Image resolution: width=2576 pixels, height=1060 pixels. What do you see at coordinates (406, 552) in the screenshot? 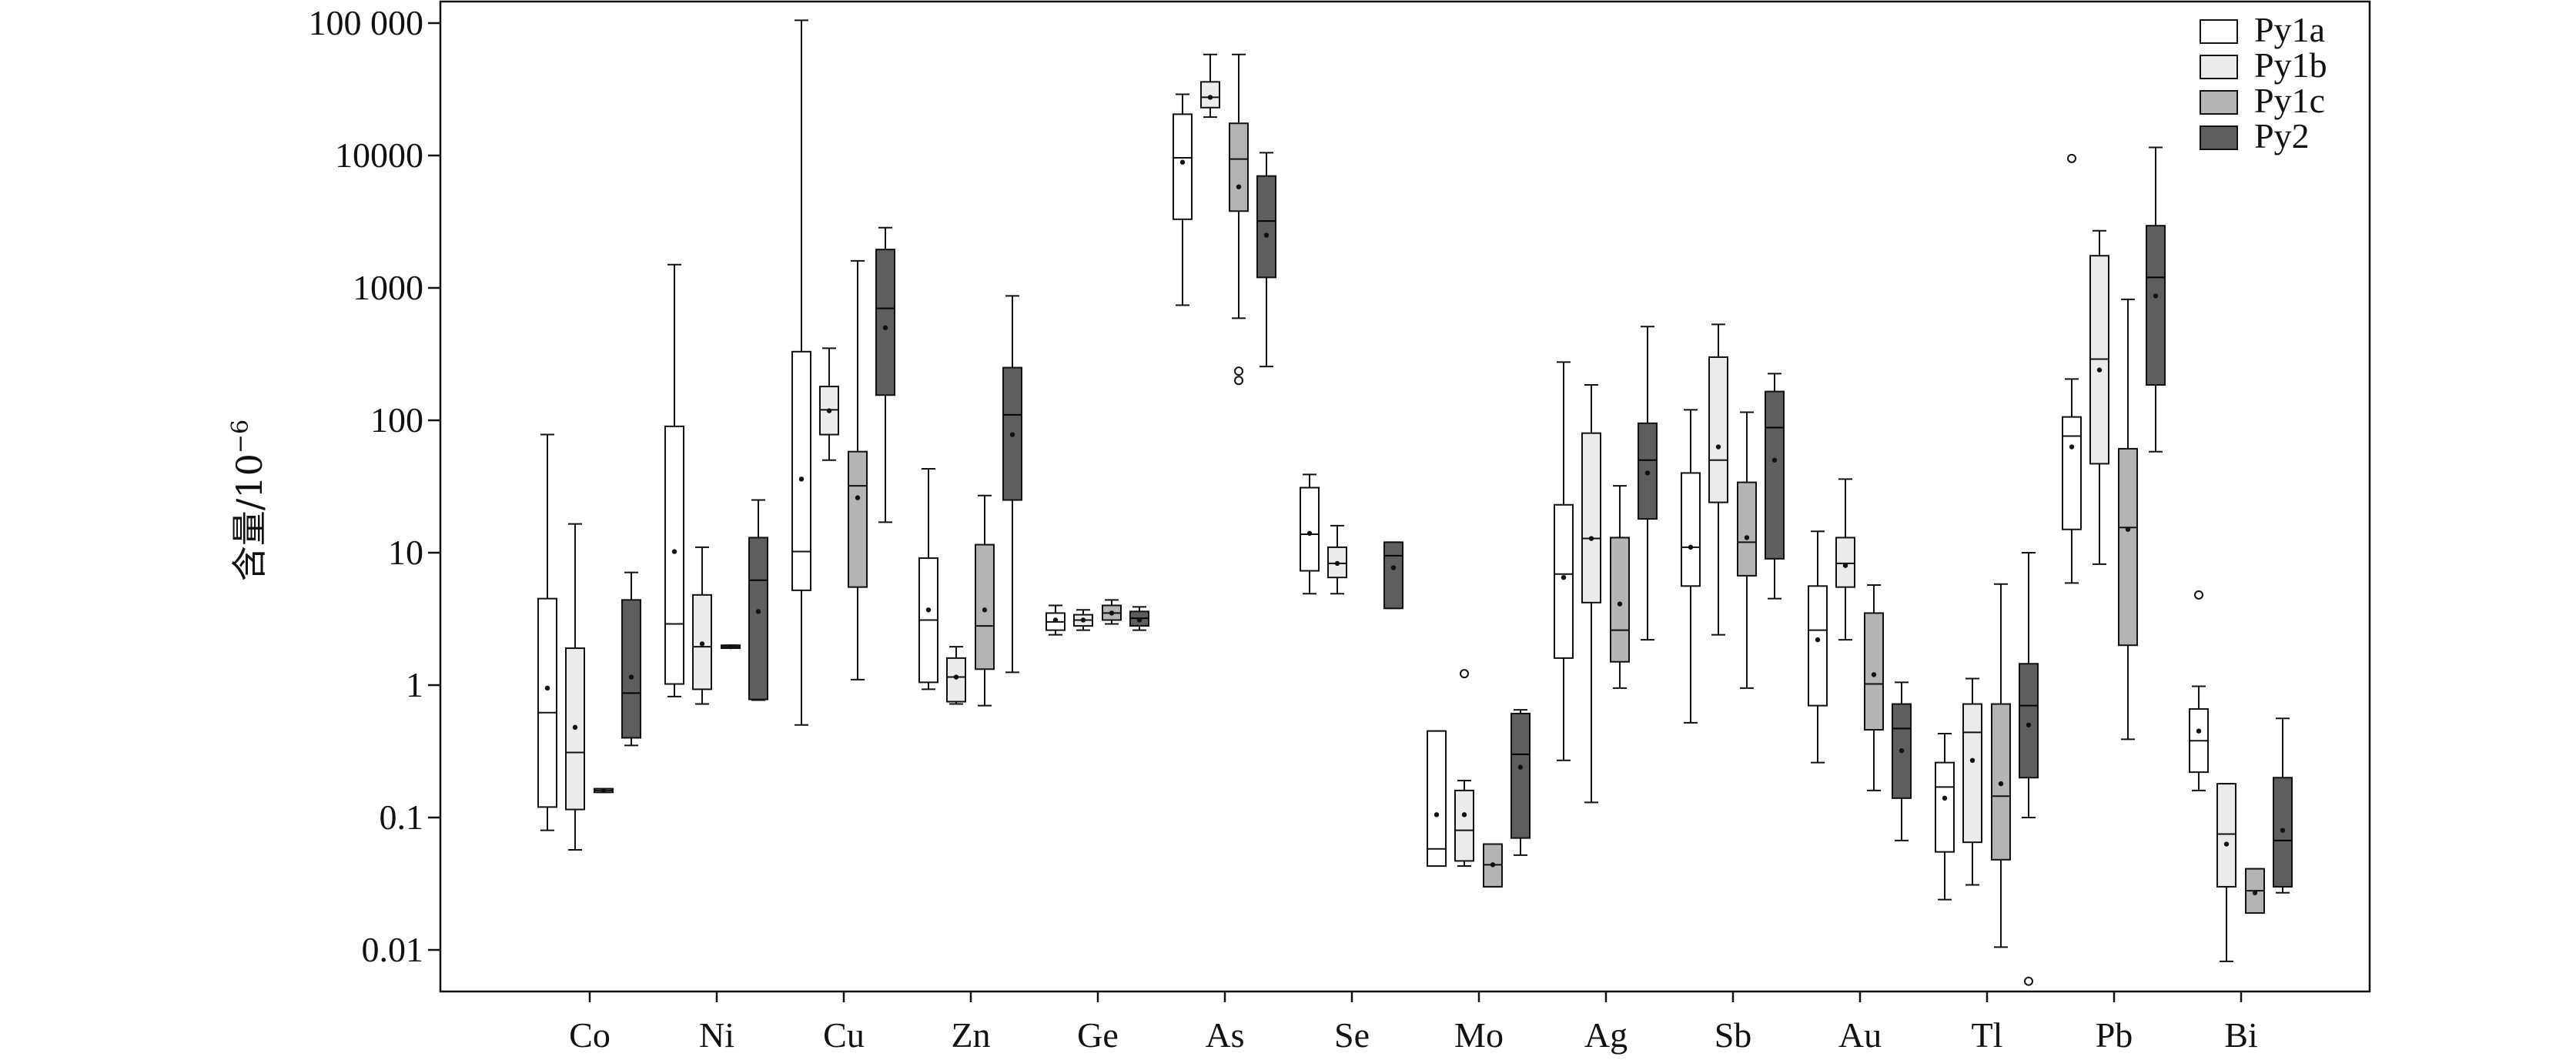
I see `y-tick-label: 10` at bounding box center [406, 552].